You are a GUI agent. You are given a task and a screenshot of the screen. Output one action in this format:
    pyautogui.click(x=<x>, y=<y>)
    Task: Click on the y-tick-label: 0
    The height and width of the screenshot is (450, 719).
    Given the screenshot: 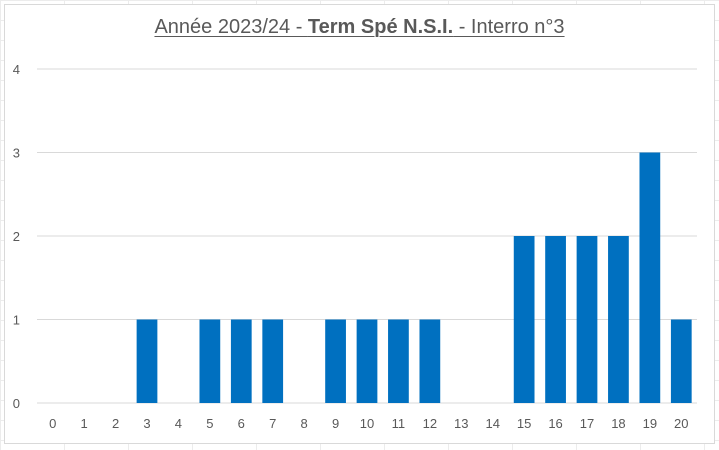 What is the action you would take?
    pyautogui.click(x=16, y=403)
    